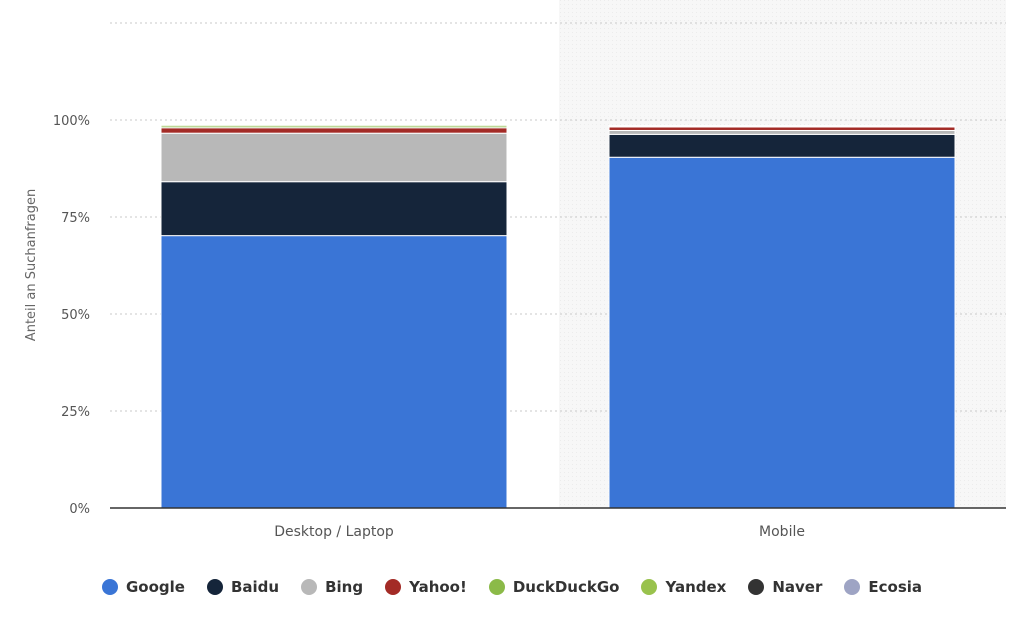 This screenshot has height=619, width=1024. I want to click on bar-segment-yahoo--1, so click(782, 128).